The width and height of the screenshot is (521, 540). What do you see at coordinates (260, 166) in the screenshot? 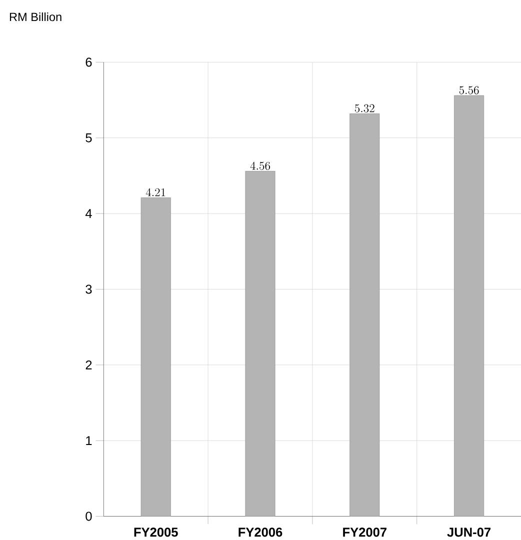
I see `data-label: 4.56` at bounding box center [260, 166].